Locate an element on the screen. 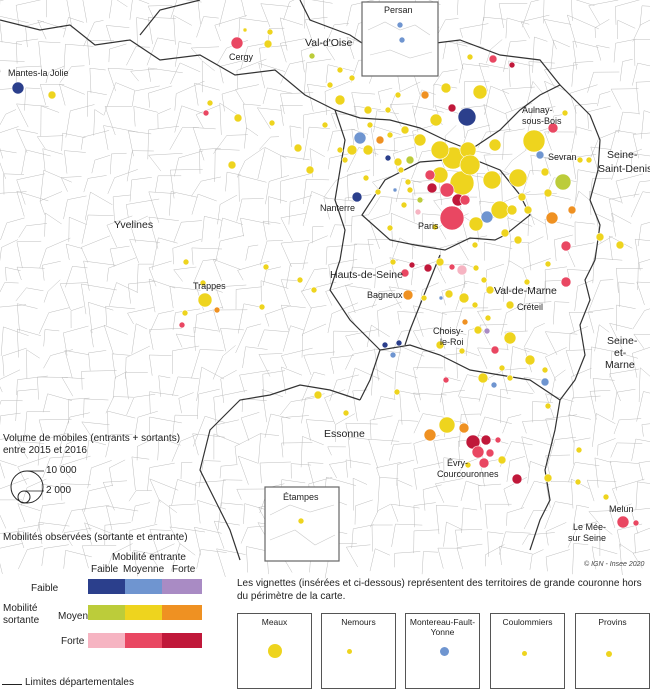  sortante-faible: Faible is located at coordinates (45, 588).